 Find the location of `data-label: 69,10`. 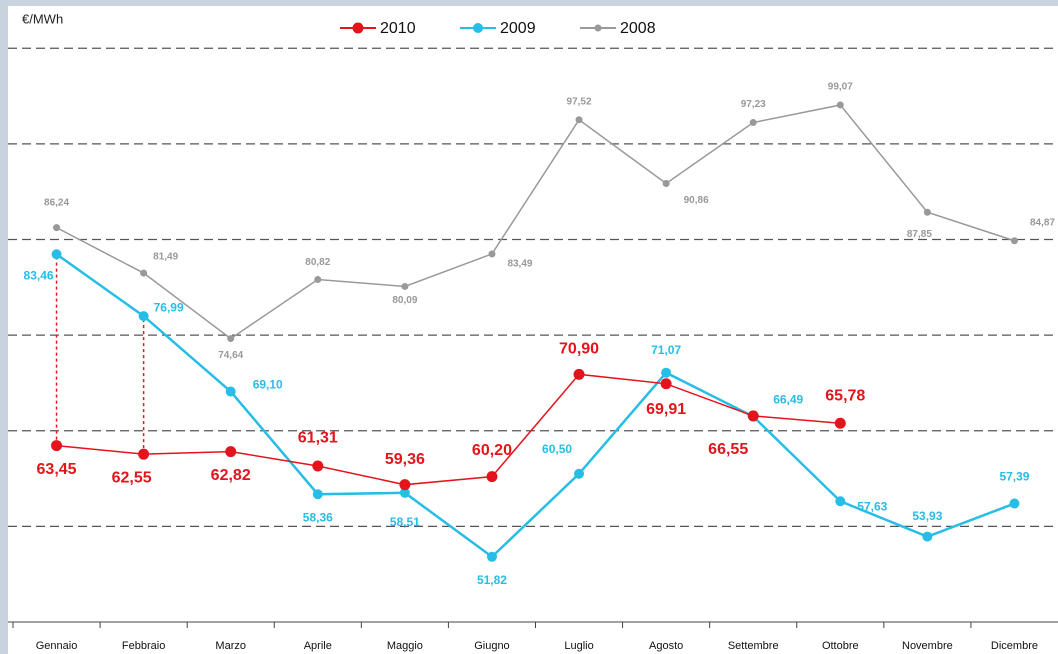

data-label: 69,10 is located at coordinates (268, 385).